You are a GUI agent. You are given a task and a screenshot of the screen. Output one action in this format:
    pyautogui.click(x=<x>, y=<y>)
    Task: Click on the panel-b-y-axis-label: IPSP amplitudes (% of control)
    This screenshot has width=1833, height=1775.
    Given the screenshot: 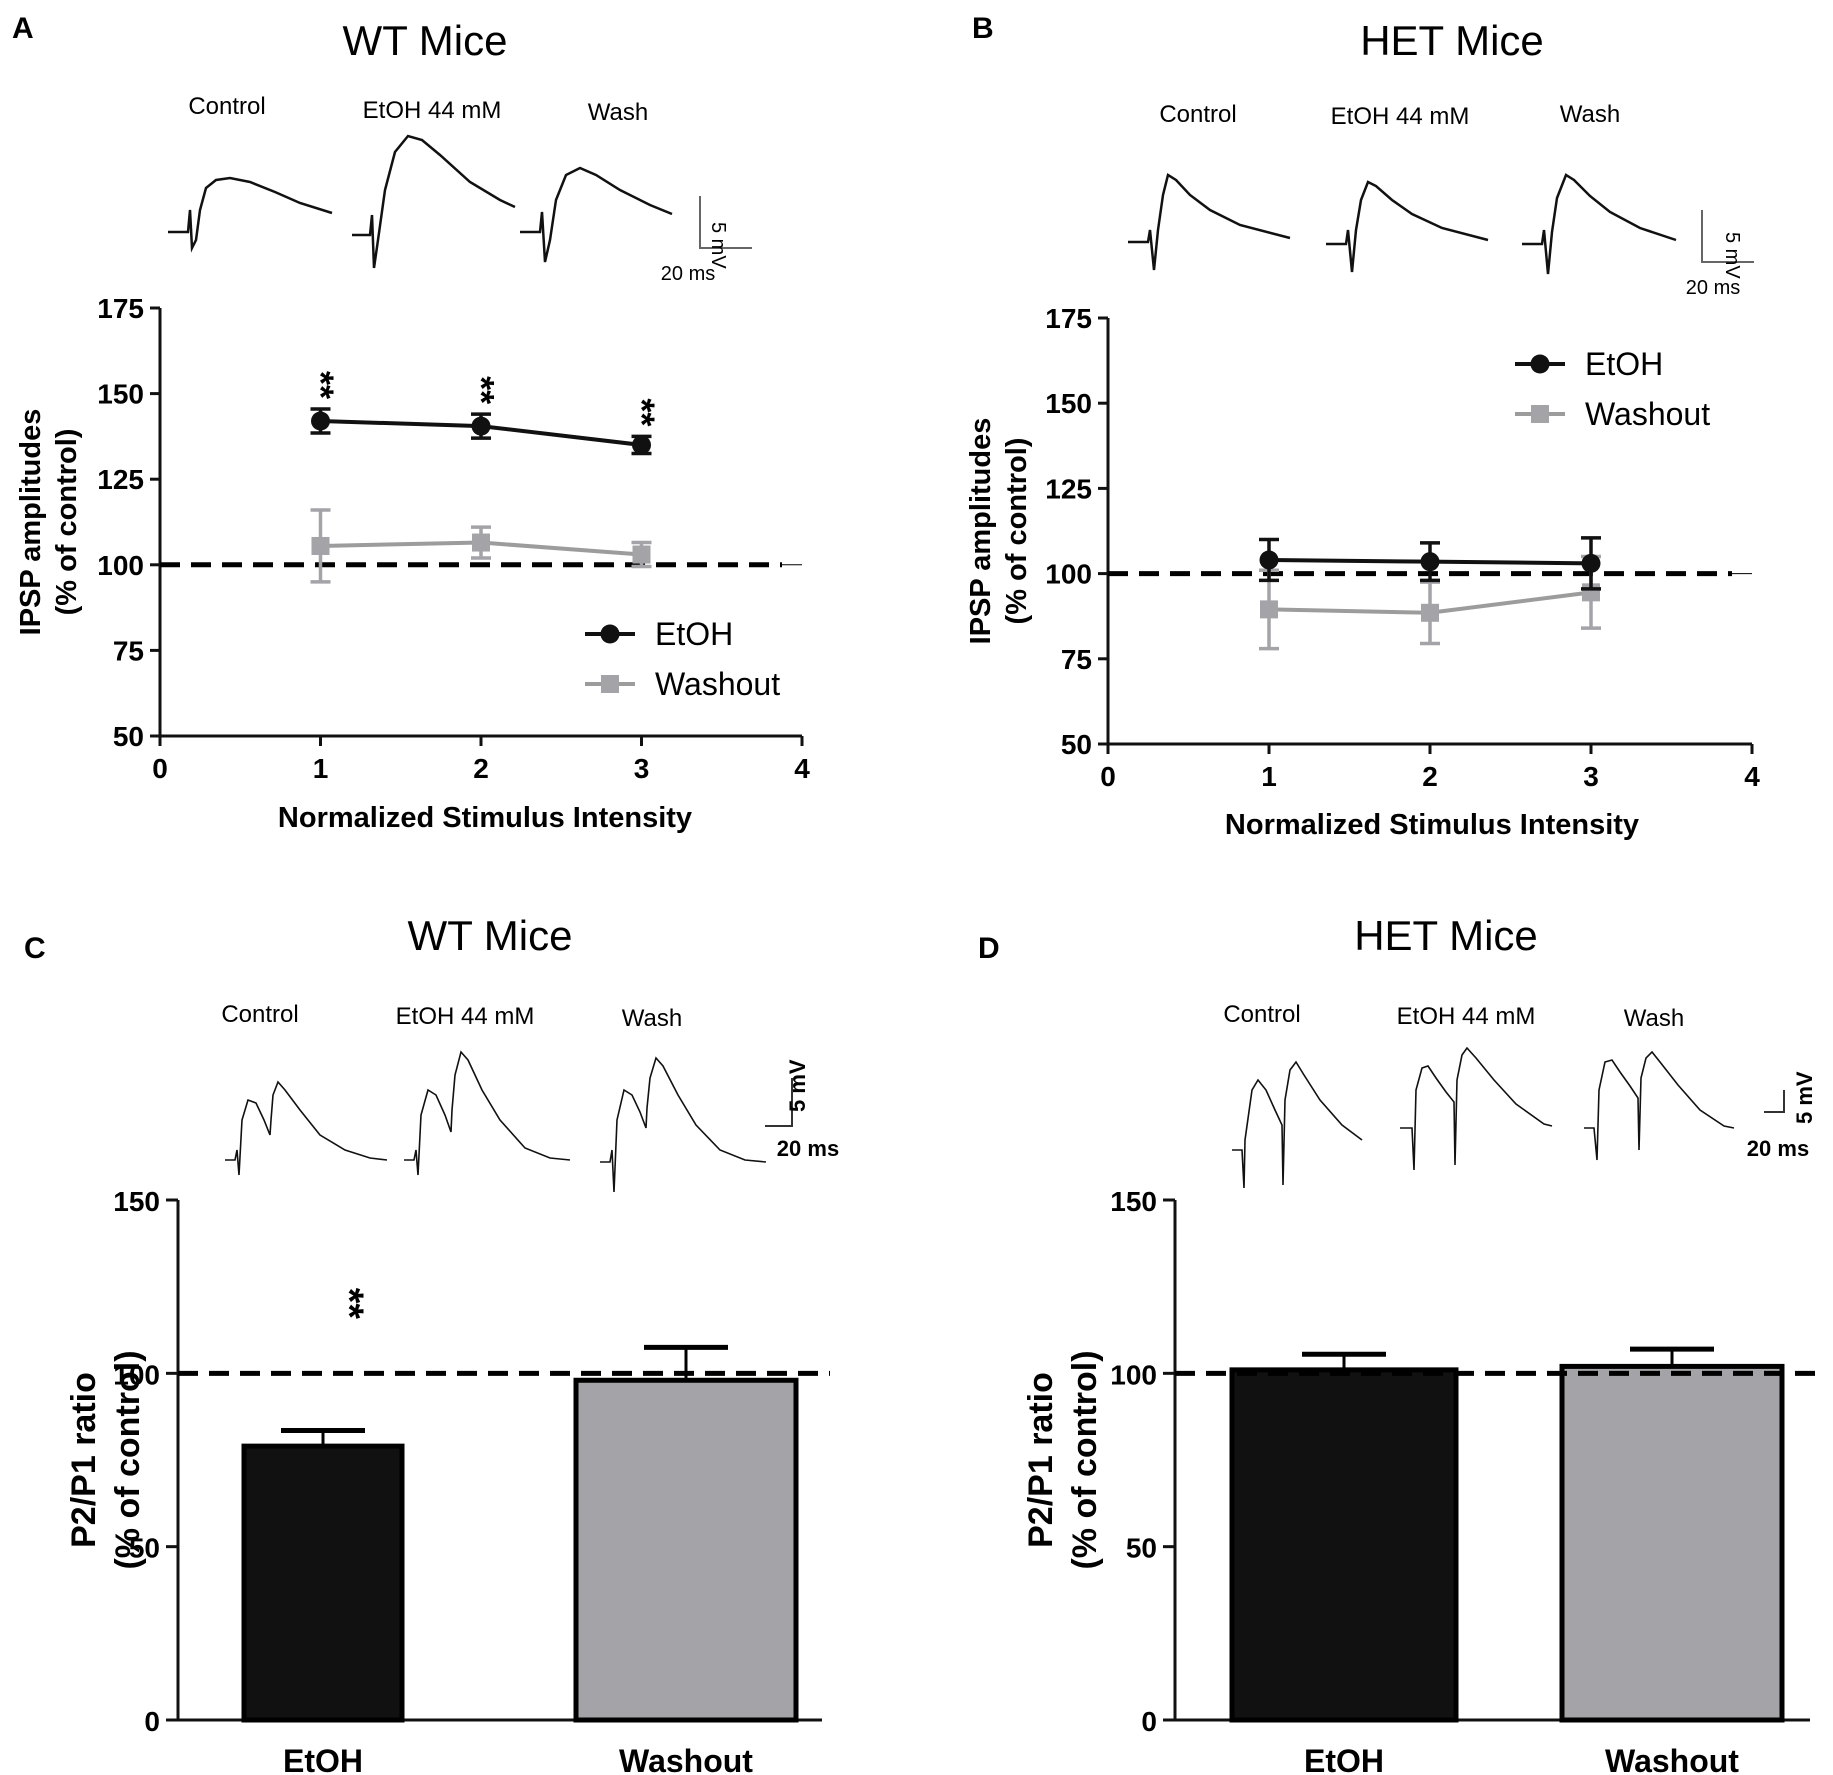 What is the action you would take?
    pyautogui.click(x=999, y=531)
    